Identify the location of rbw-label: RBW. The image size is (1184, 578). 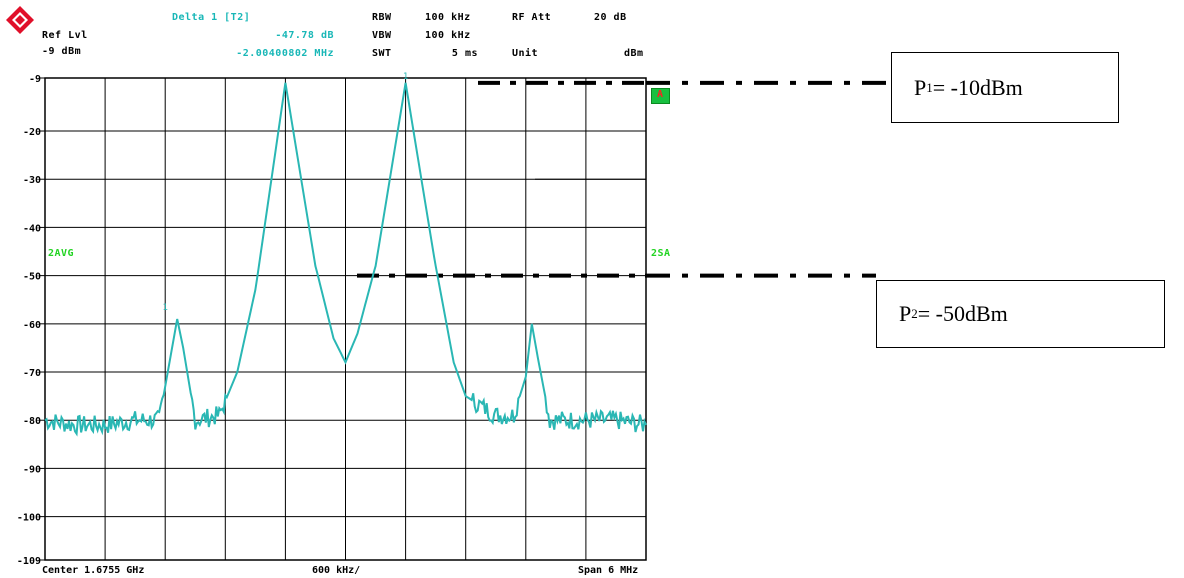
(382, 17).